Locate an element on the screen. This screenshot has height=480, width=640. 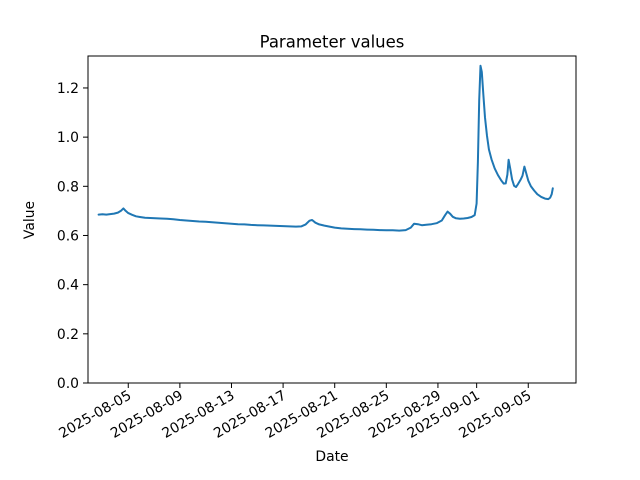
y-axis-label: Value is located at coordinates (30, 220).